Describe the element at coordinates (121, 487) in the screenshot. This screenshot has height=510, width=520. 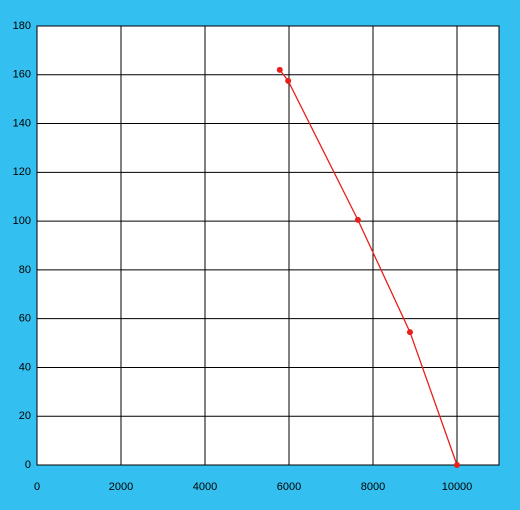
I see `x-tick-label: 2000` at that location.